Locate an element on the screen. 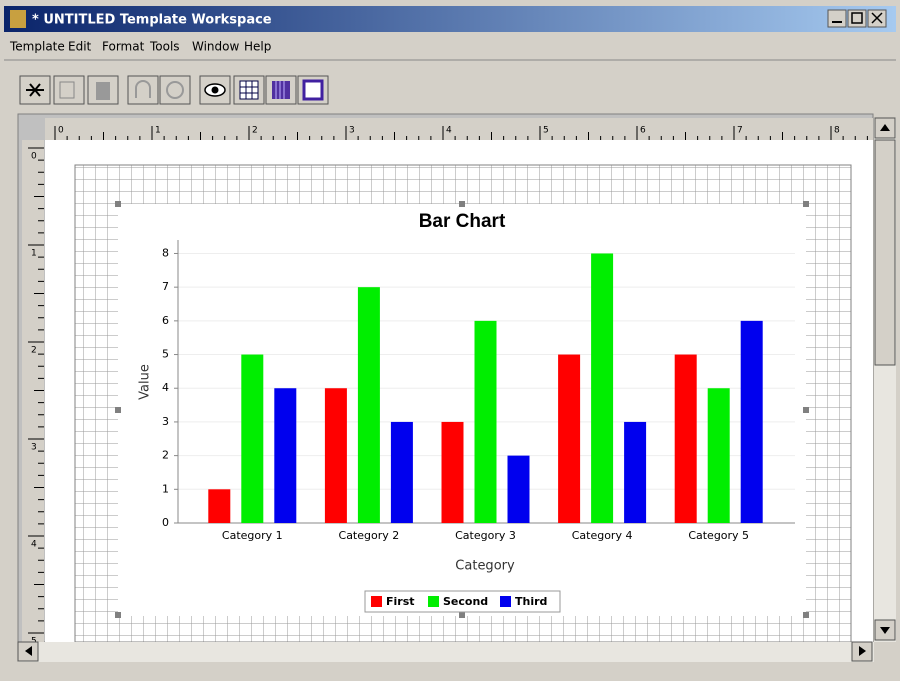  menu-item: Format is located at coordinates (123, 47).